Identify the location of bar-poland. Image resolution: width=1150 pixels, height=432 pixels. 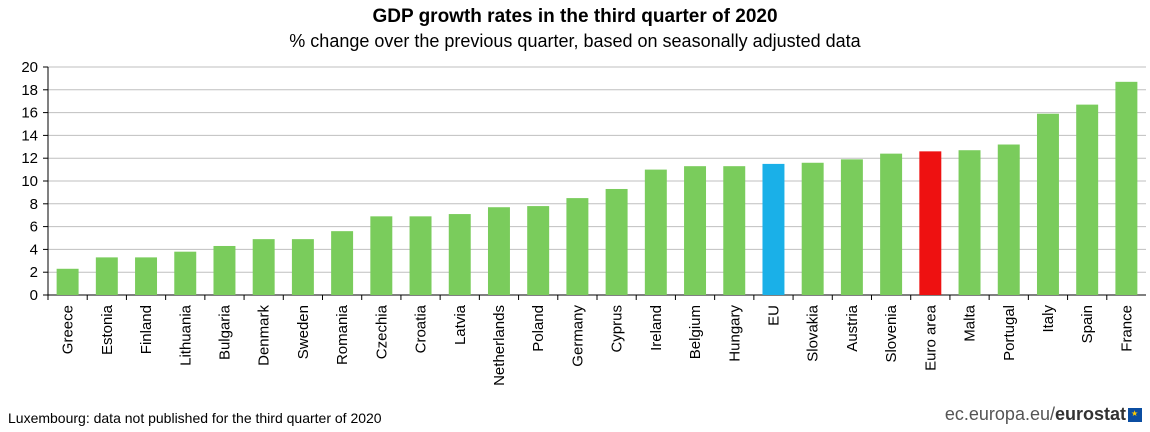
(538, 250).